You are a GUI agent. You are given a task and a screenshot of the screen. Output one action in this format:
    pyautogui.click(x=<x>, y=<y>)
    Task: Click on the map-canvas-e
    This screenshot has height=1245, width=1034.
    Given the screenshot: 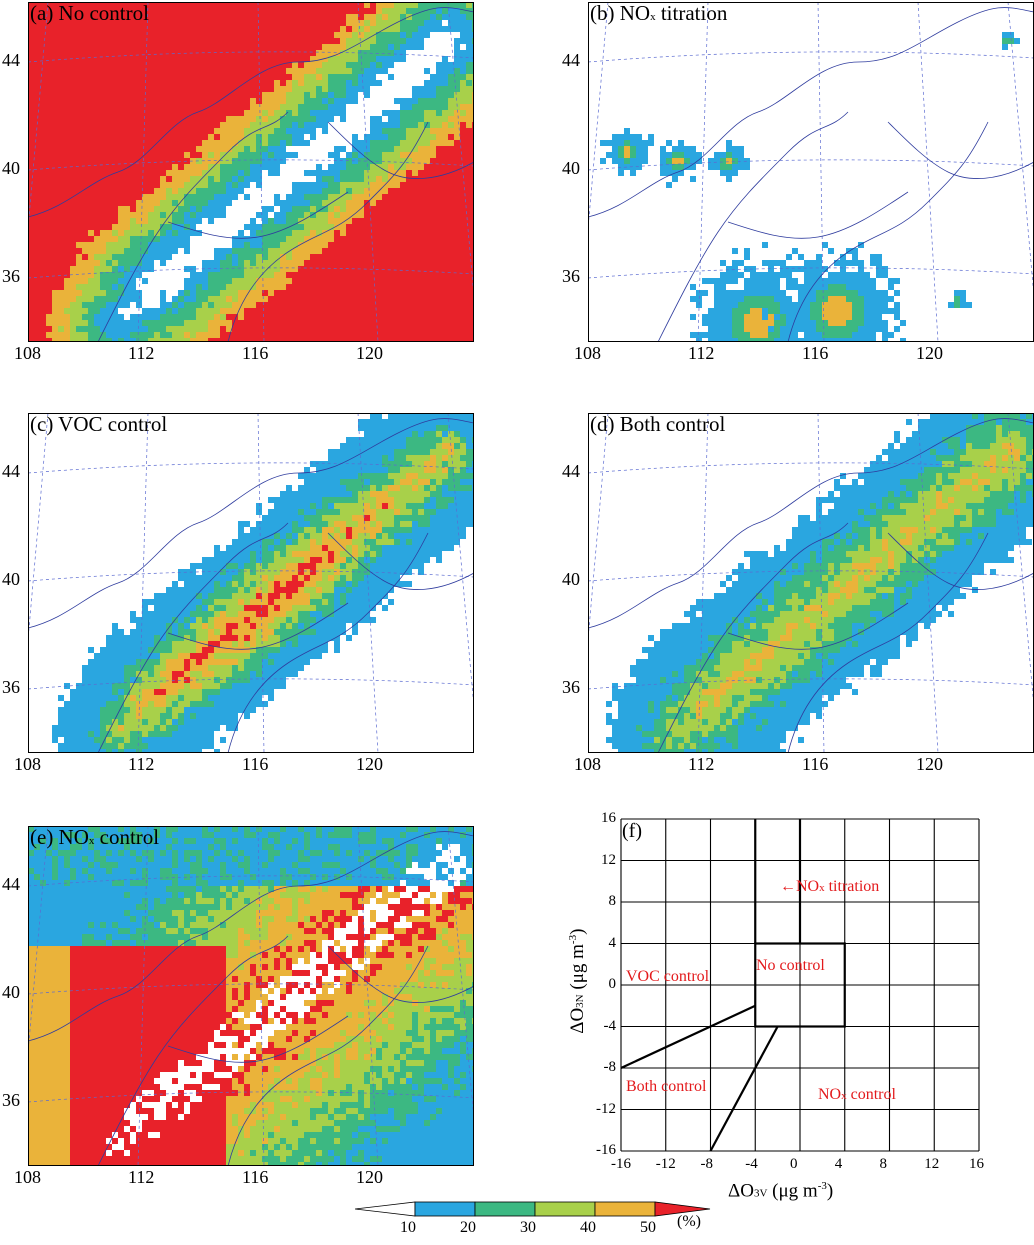 What is the action you would take?
    pyautogui.click(x=251, y=996)
    